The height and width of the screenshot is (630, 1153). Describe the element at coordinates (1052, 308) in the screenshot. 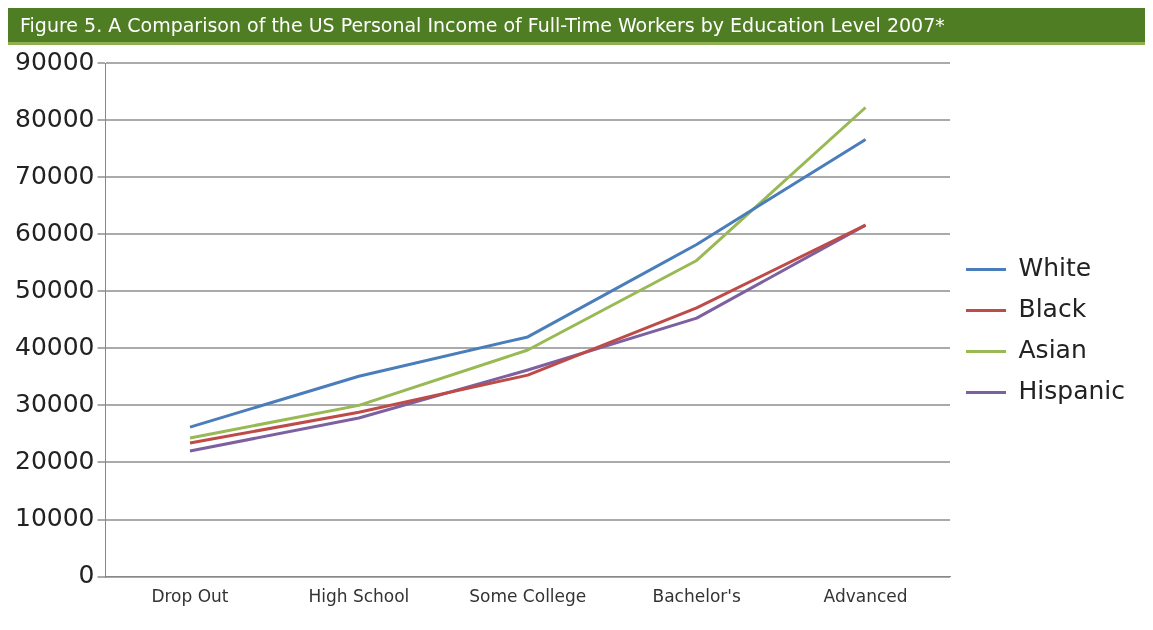

I see `legend-label: Black` at that location.